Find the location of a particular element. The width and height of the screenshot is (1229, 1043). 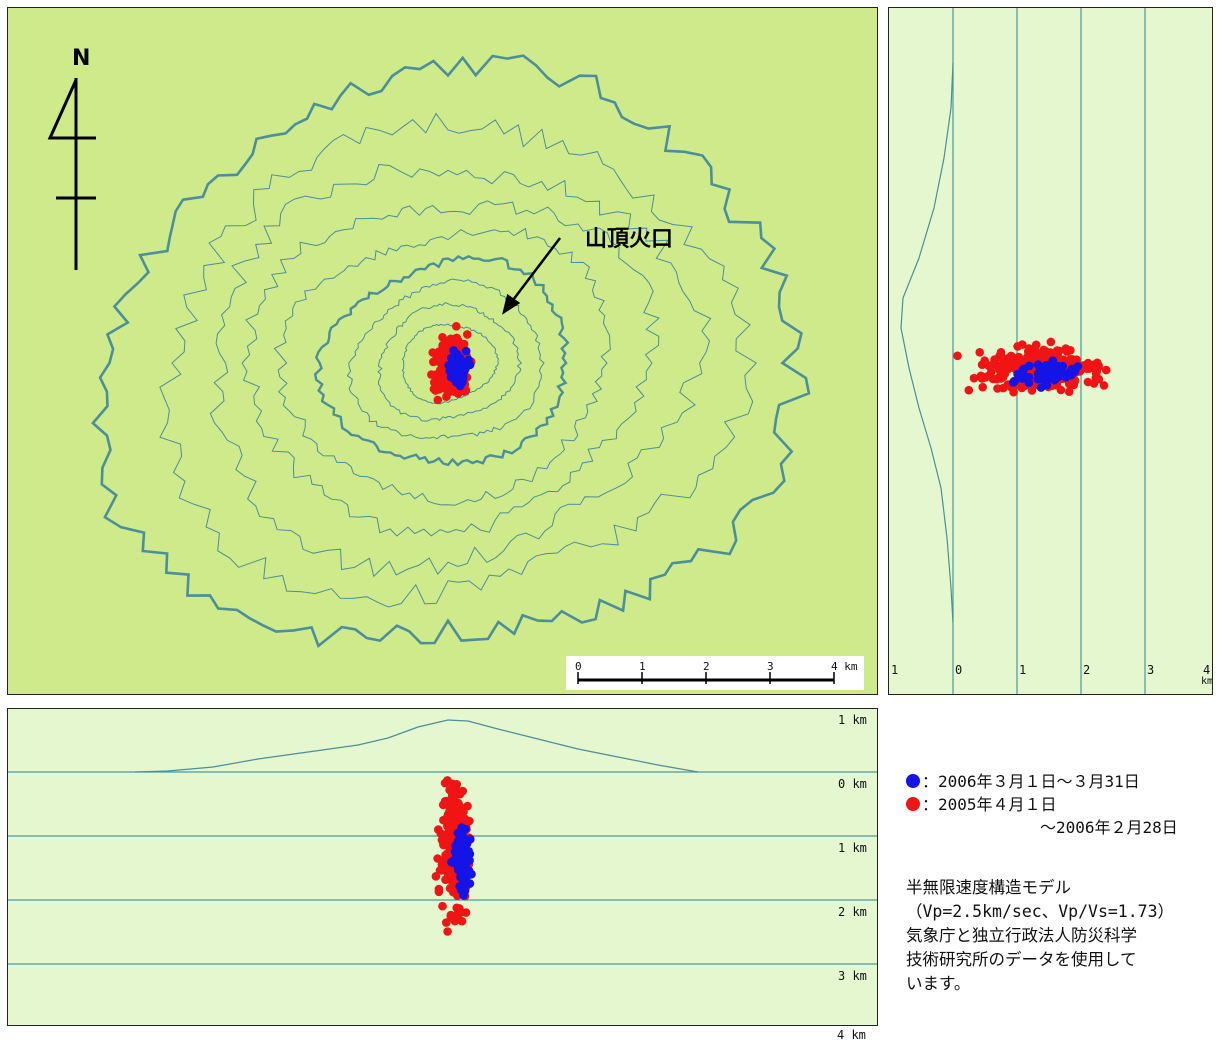

north-arrow-icon is located at coordinates (71, 174).